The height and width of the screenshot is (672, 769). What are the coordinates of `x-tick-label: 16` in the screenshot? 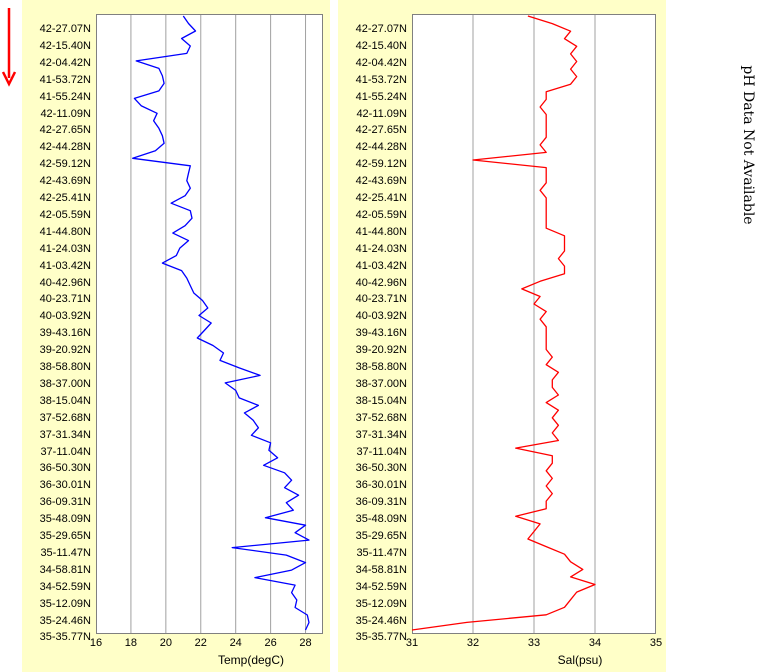 It's located at (96, 643).